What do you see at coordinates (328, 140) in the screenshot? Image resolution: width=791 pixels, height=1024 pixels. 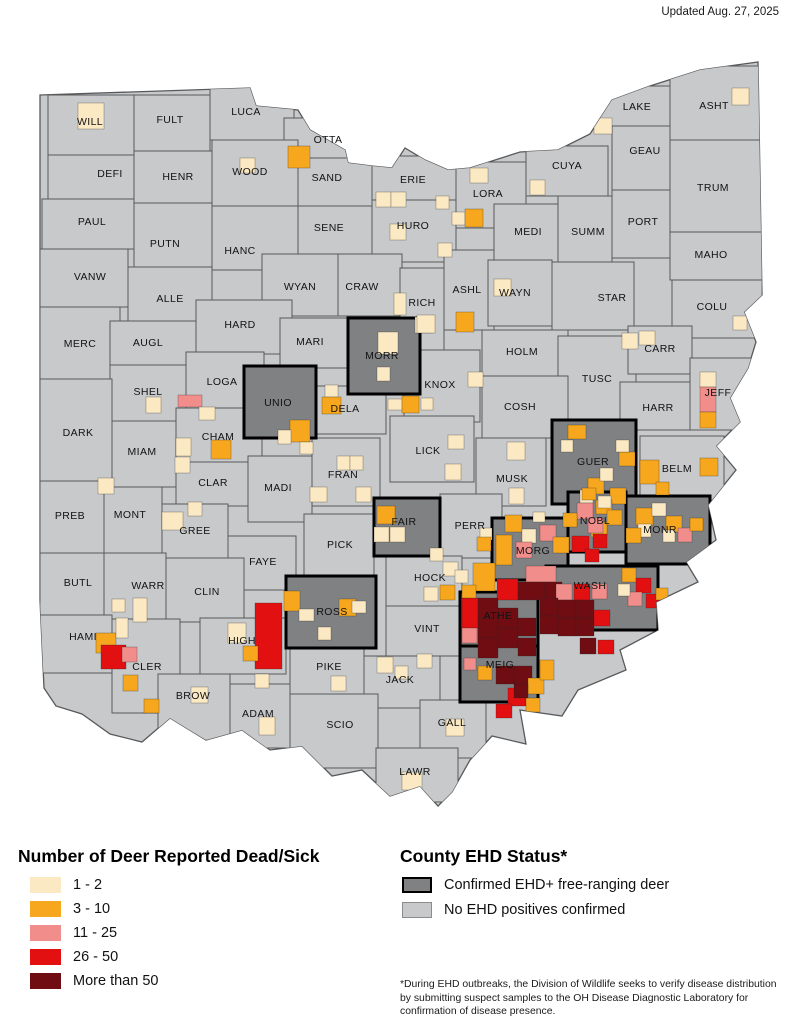 I see `county-label-OTTA: OTTA` at bounding box center [328, 140].